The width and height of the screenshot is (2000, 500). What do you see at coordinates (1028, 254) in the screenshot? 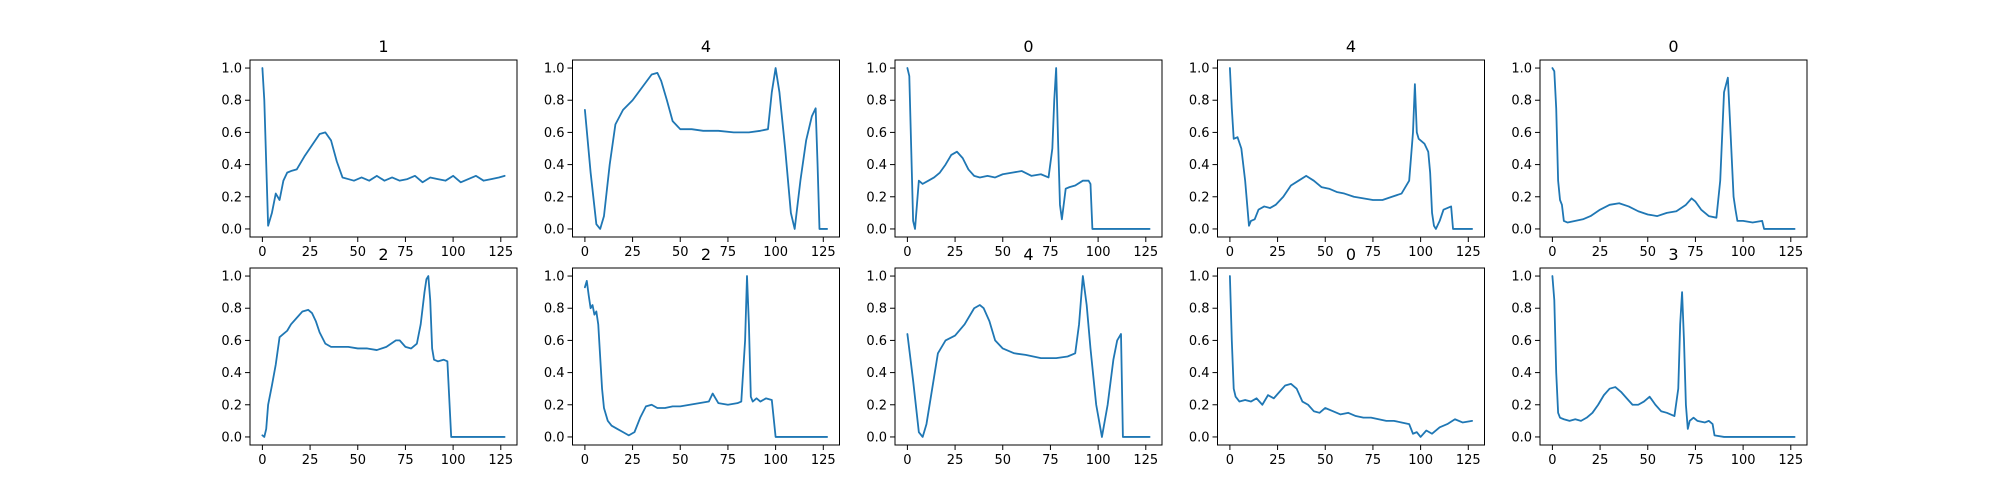
I see `subplot-title: 4` at bounding box center [1028, 254].